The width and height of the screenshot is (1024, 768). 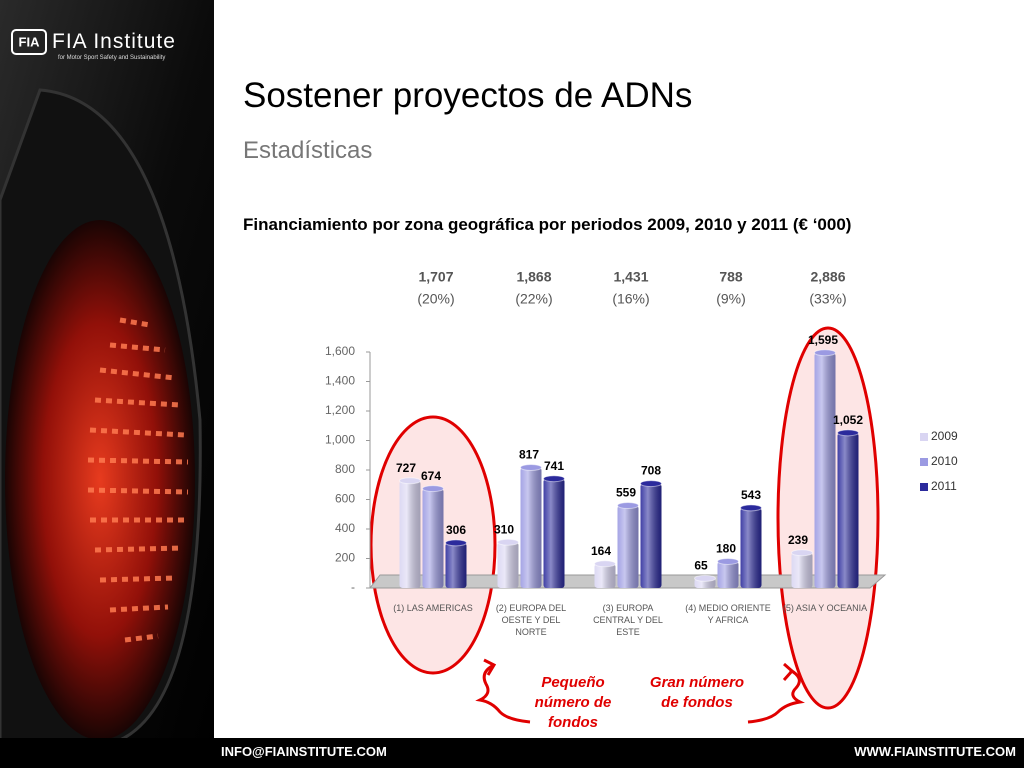 What do you see at coordinates (726, 549) in the screenshot?
I see `value-label: 180` at bounding box center [726, 549].